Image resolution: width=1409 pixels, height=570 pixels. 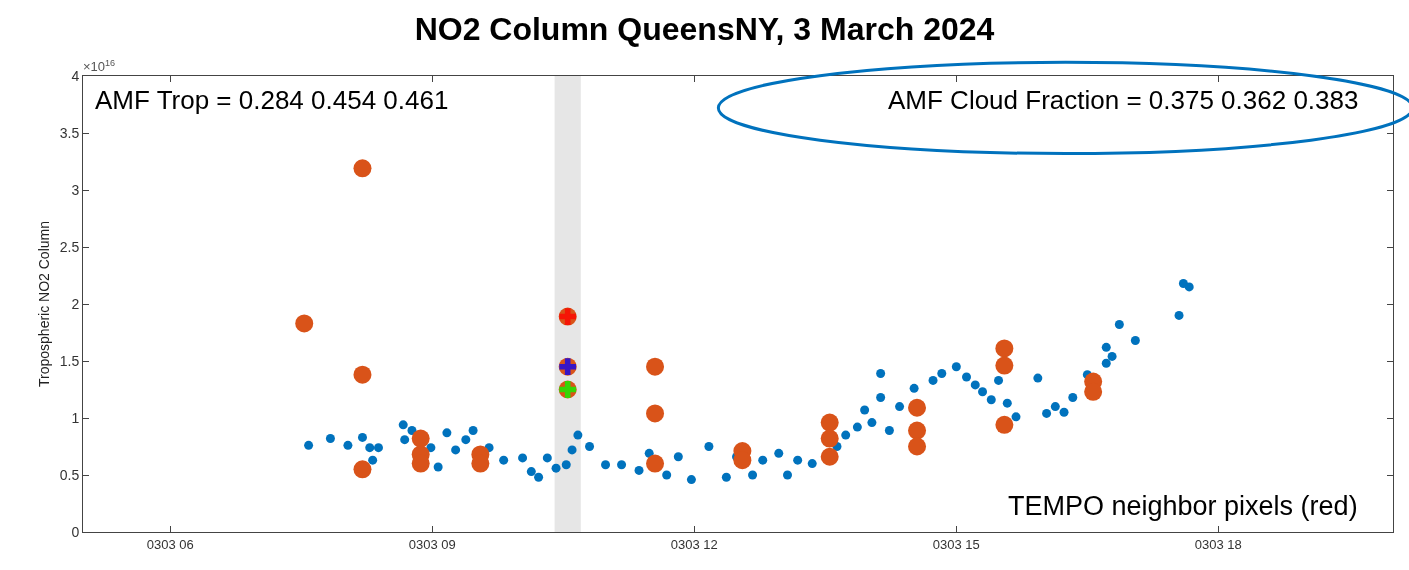 What do you see at coordinates (69, 474) in the screenshot?
I see `y-tick-label: 0.5` at bounding box center [69, 474].